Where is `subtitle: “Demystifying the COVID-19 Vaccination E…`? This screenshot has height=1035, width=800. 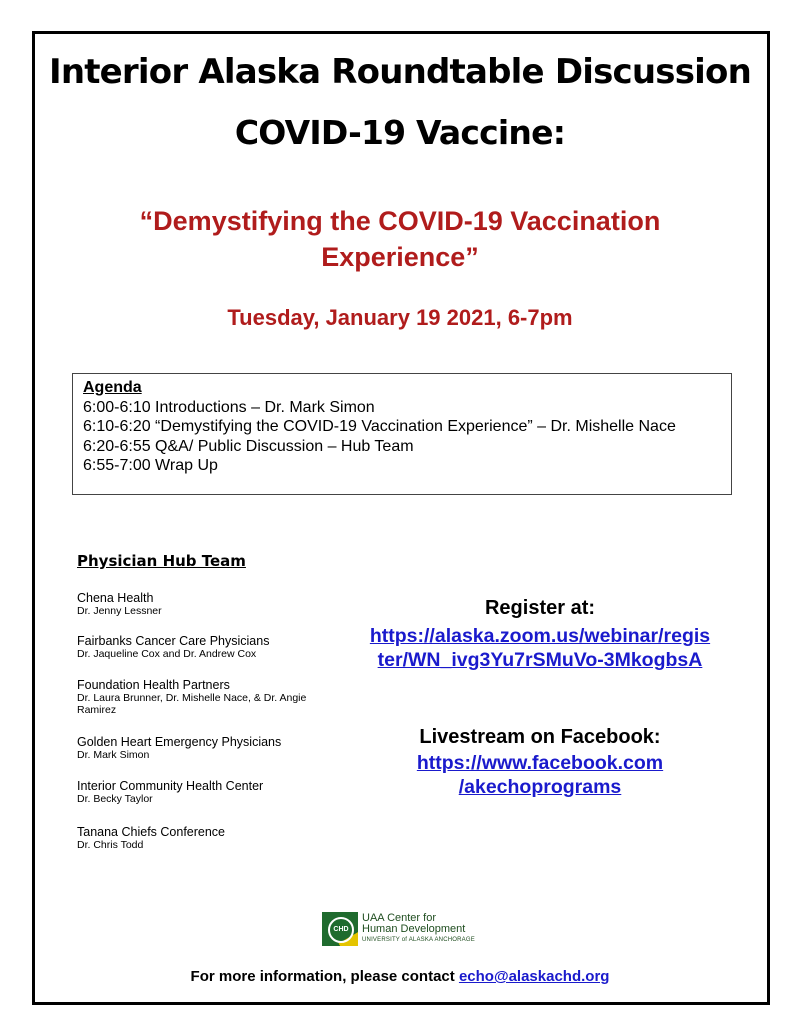 subtitle: “Demystifying the COVID-19 Vaccination E… is located at coordinates (400, 239).